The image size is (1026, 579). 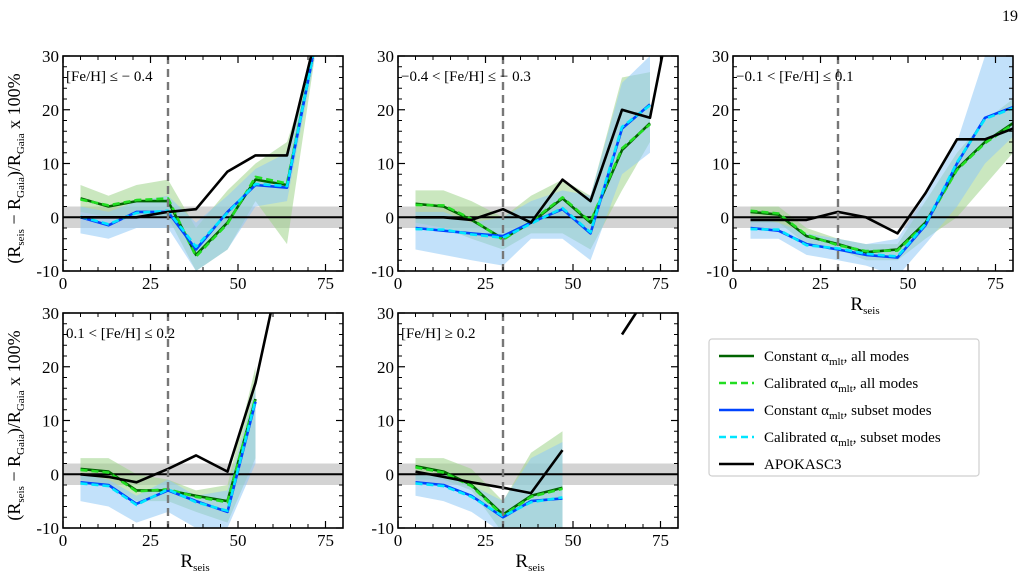 I want to click on legend-label-1: Constant αmlt, all modes, so click(x=836, y=358).